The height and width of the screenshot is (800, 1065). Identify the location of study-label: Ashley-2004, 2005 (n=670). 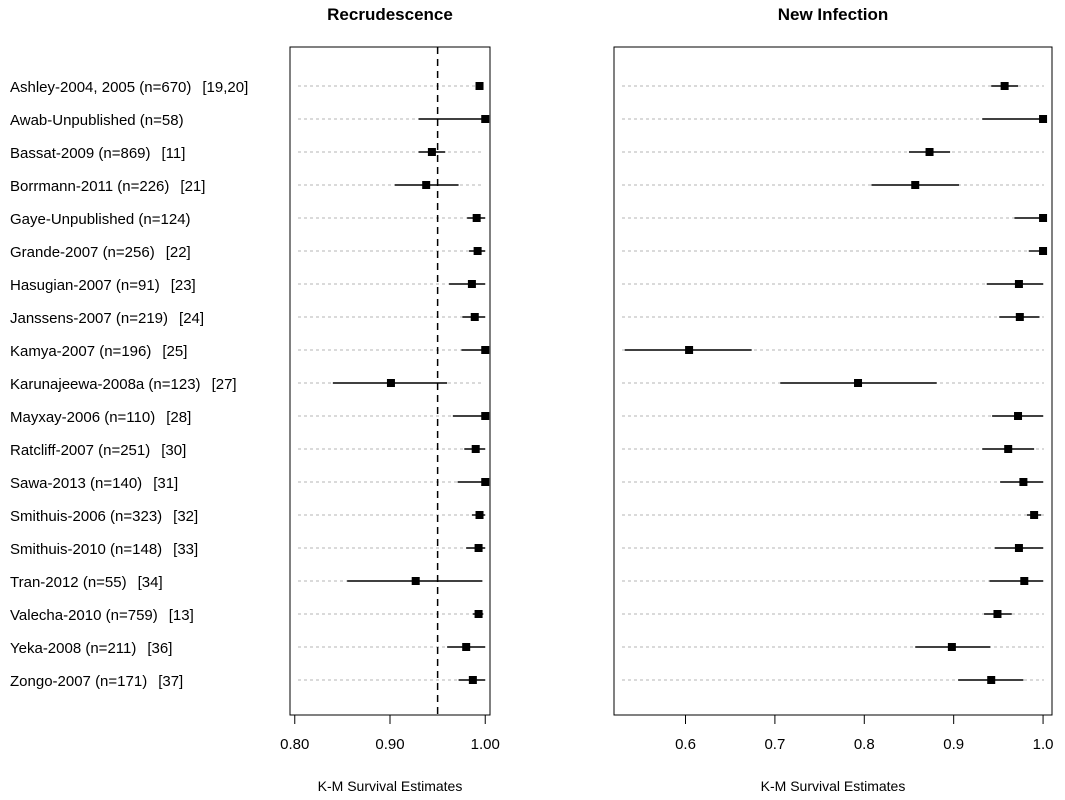
(100, 87).